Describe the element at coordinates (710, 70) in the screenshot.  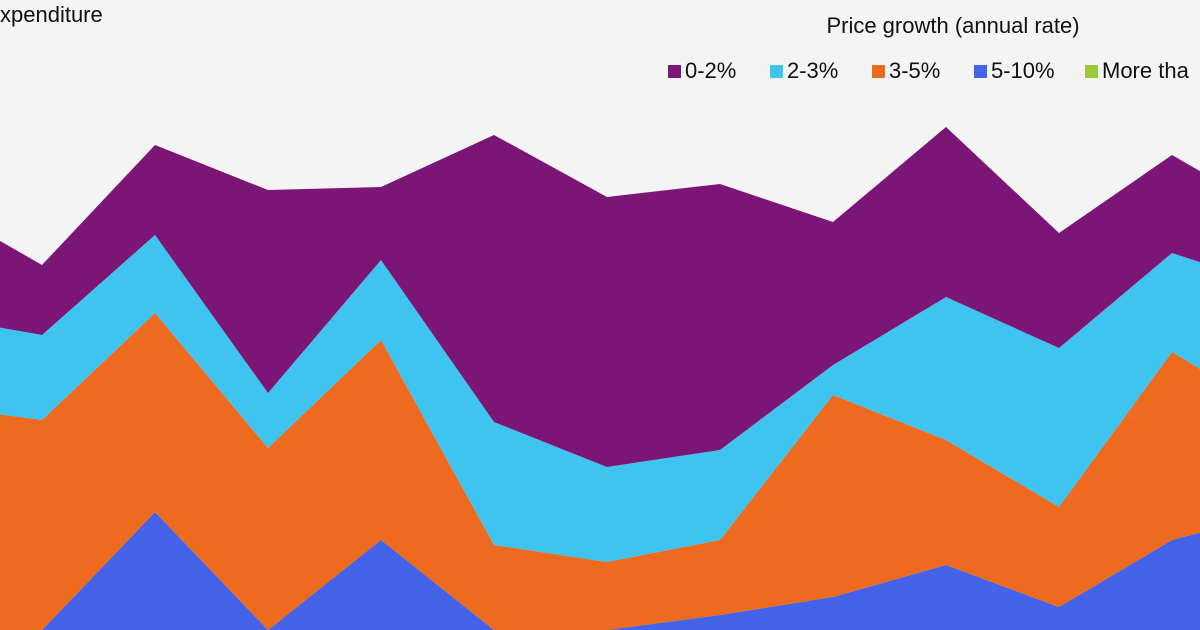
I see `legend-label: 0-2%` at that location.